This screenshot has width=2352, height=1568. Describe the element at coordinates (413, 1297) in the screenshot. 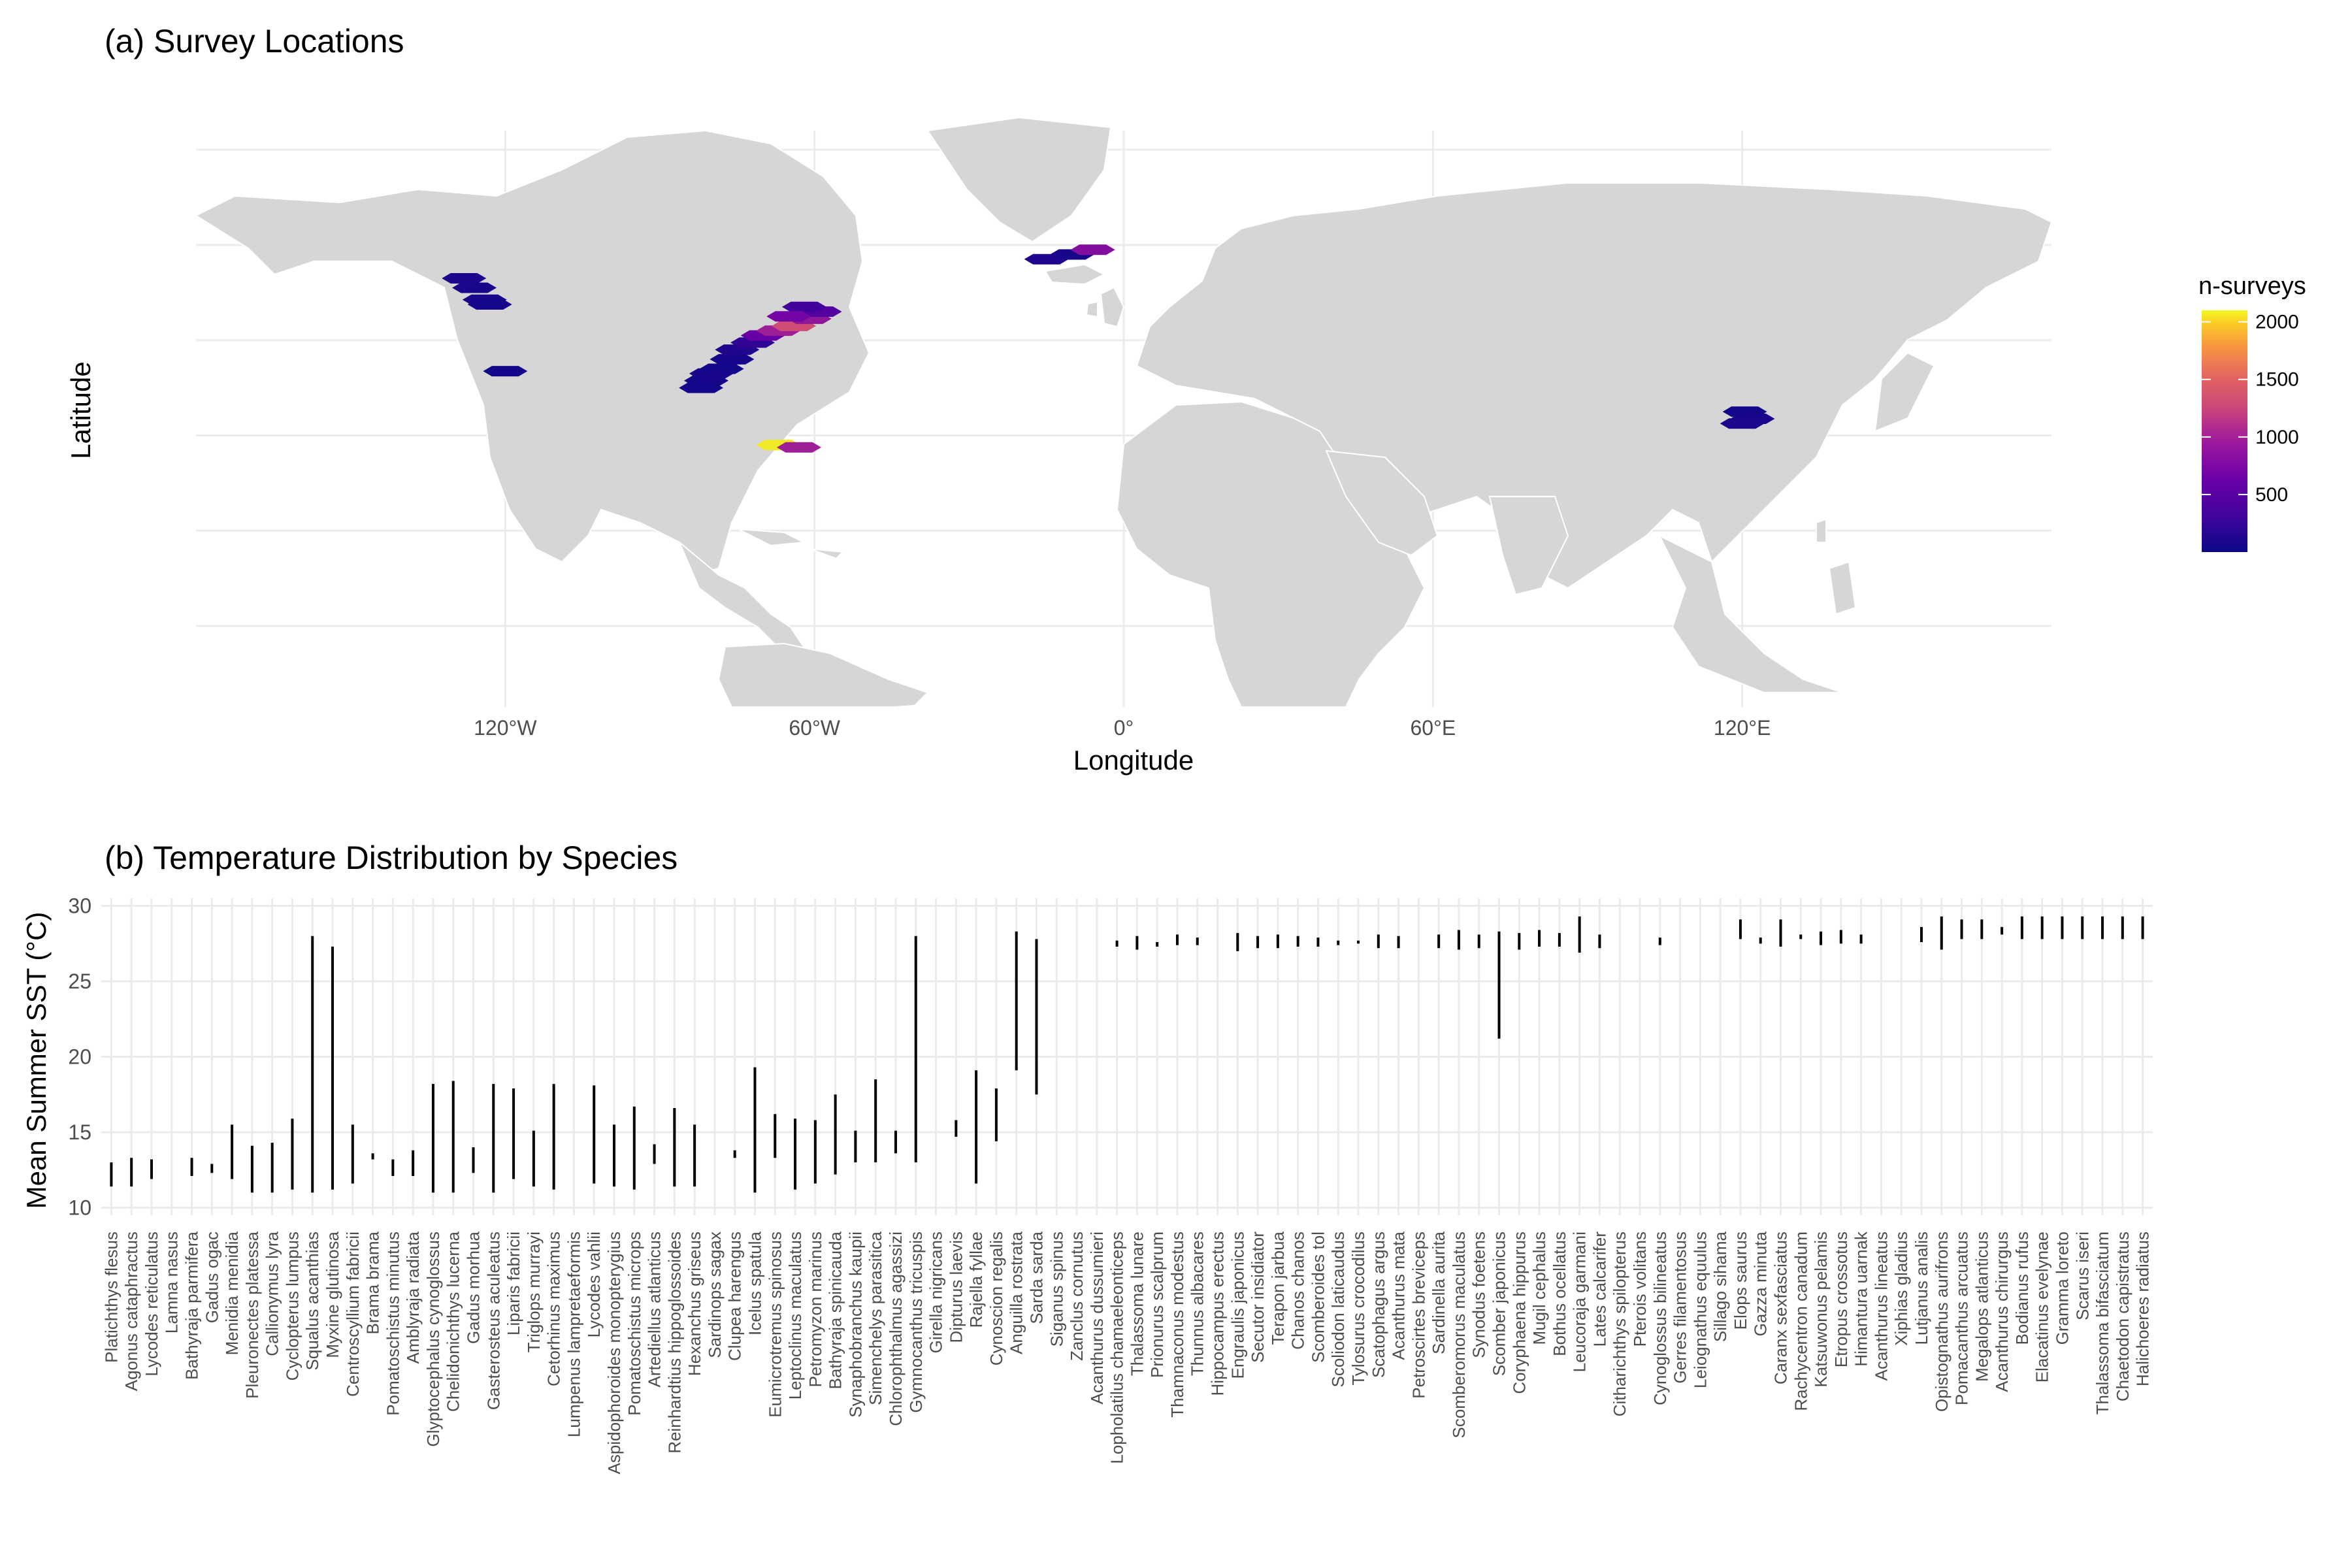

I see `species-label: Amblyraja radiata` at that location.